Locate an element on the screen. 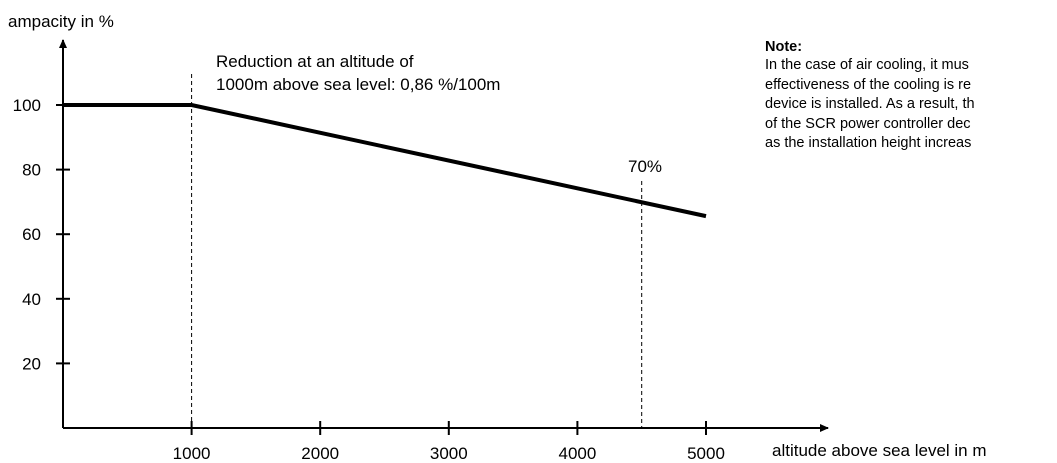  y-tick-label: 80 is located at coordinates (31, 170).